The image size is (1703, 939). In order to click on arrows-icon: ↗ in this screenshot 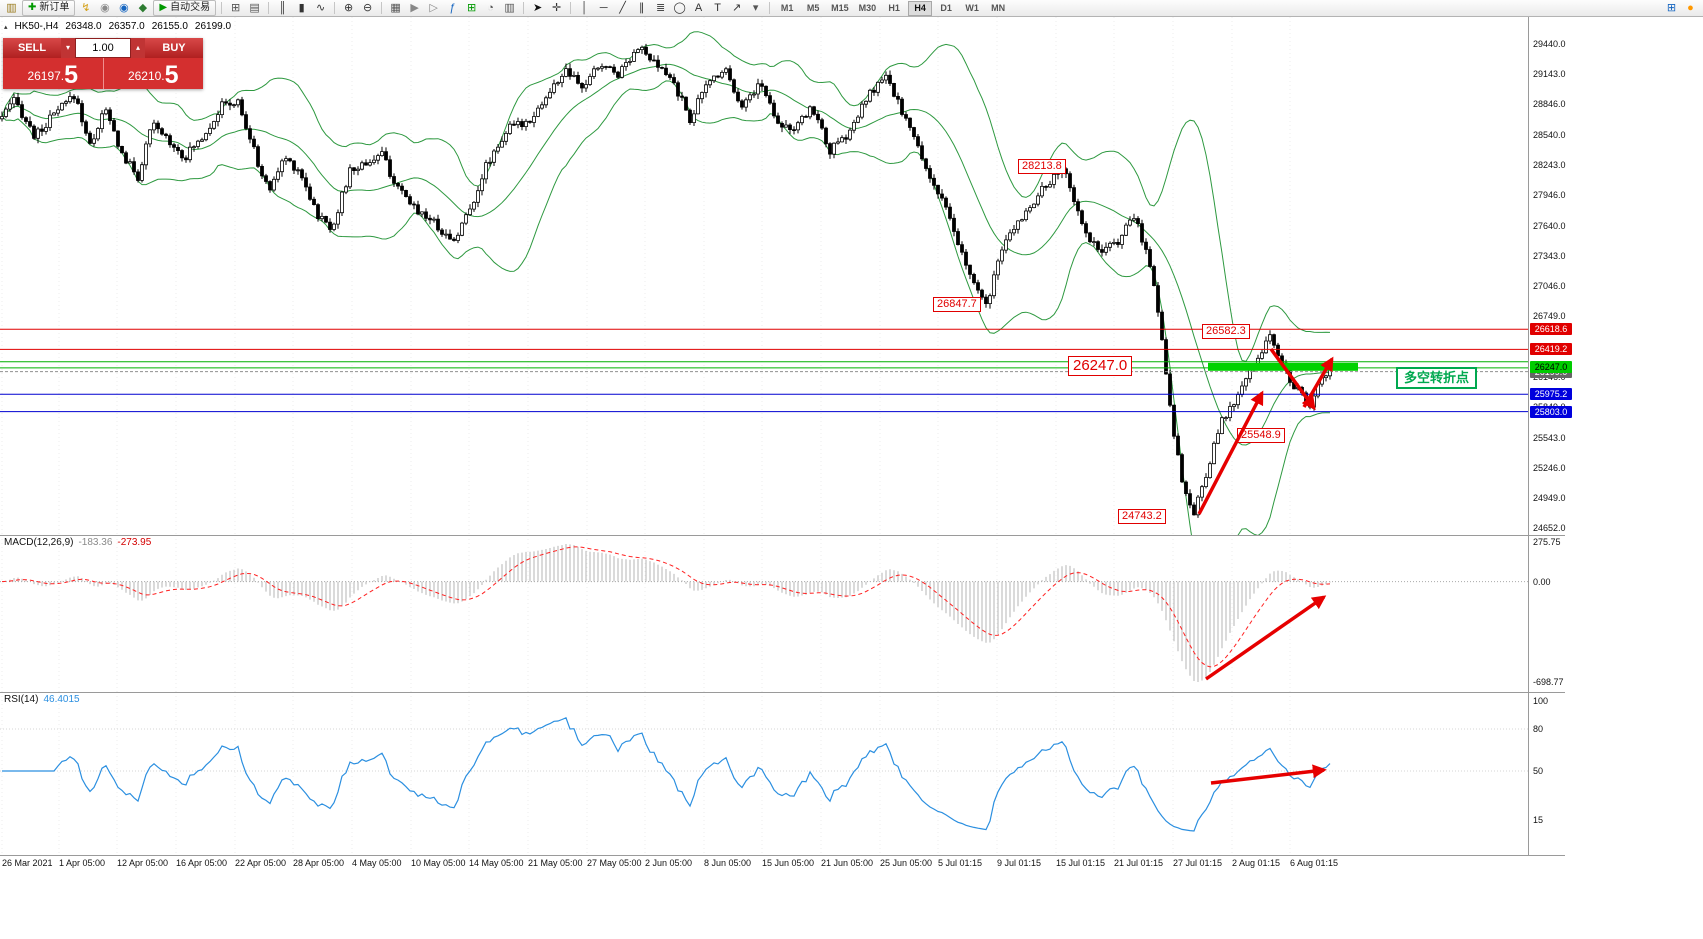, I will do `click(736, 7)`.